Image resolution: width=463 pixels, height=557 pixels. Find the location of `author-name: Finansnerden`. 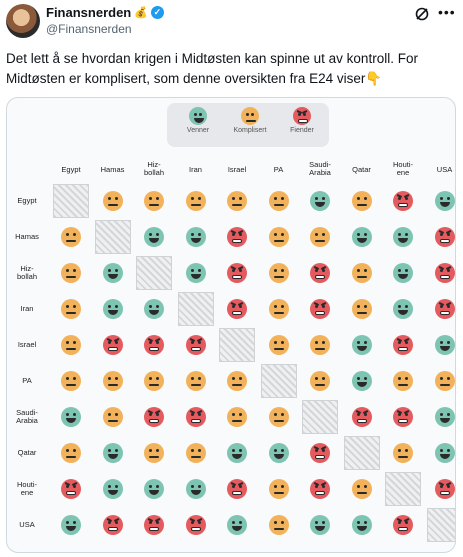

author-name: Finansnerden is located at coordinates (89, 12).